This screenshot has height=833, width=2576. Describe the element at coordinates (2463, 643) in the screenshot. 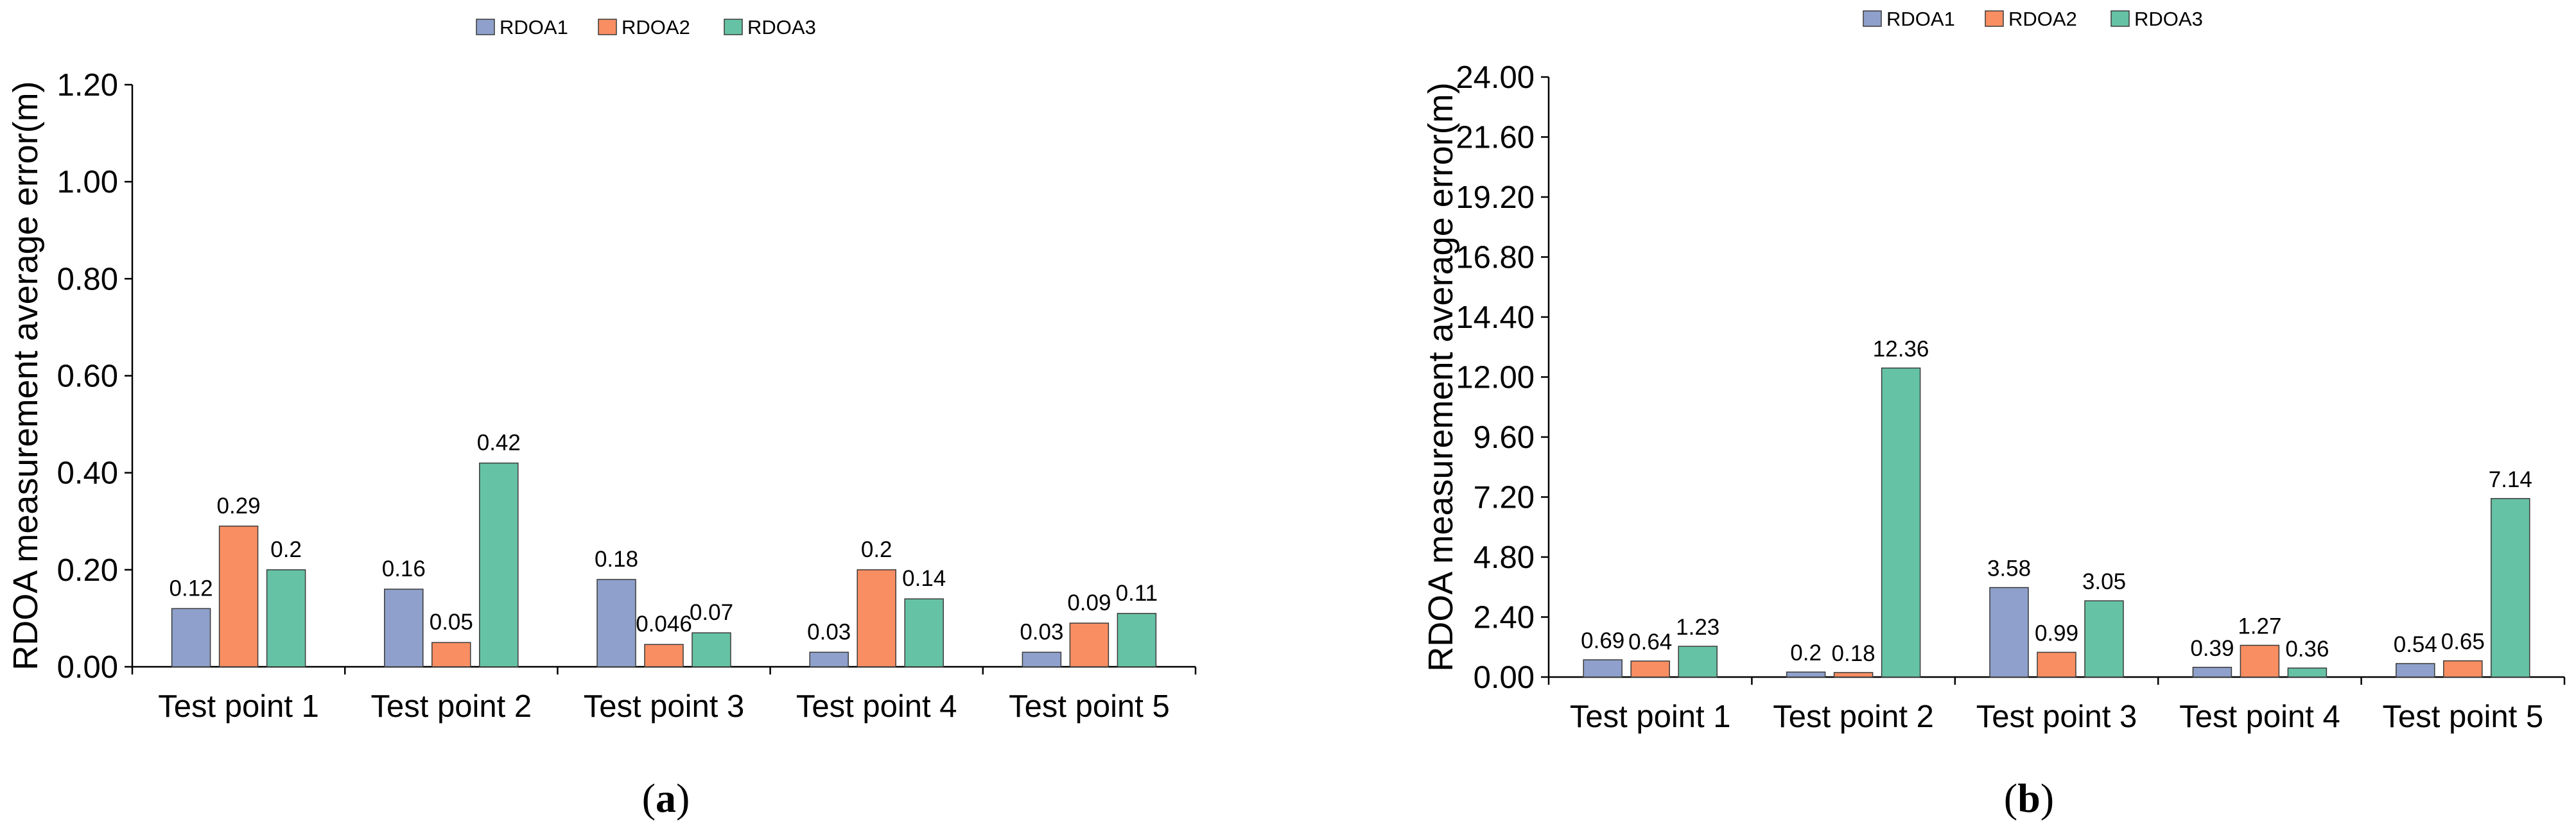

I see `data-label: 0.65` at that location.